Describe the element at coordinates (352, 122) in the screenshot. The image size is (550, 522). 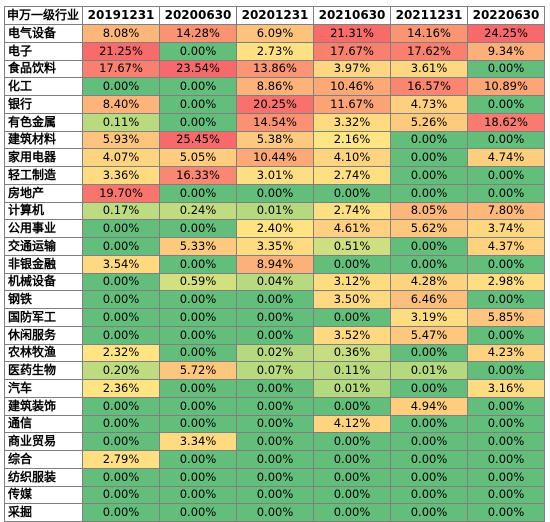
I see `weight-cell: 3.32%` at that location.